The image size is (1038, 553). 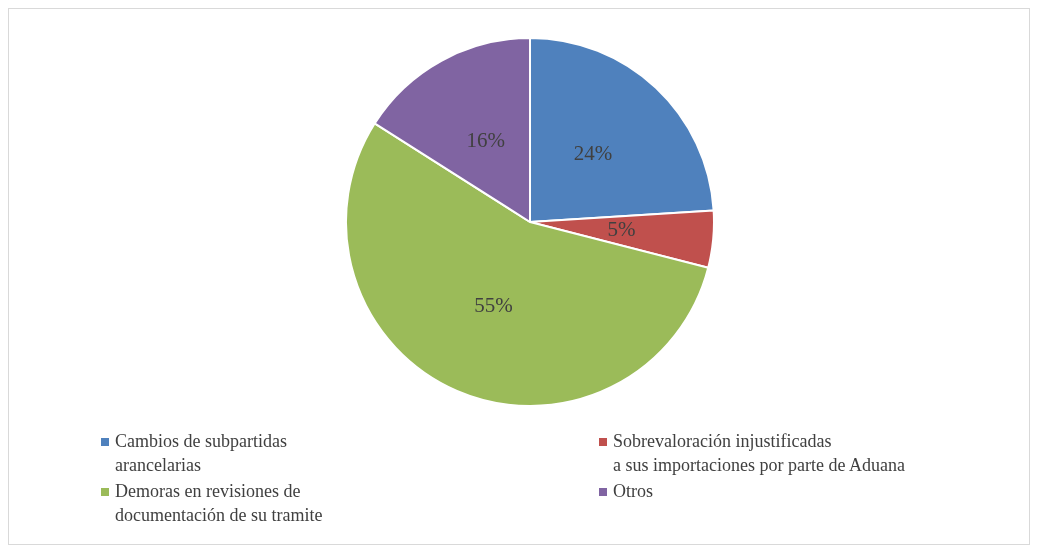 I want to click on data-label: 24%, so click(x=593, y=153).